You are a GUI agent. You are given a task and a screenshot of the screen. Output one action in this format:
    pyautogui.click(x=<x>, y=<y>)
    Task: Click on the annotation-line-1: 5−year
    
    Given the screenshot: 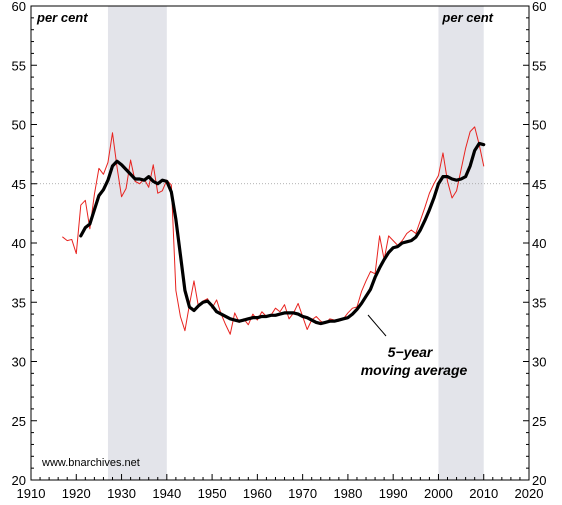 What is the action you would take?
    pyautogui.click(x=411, y=352)
    